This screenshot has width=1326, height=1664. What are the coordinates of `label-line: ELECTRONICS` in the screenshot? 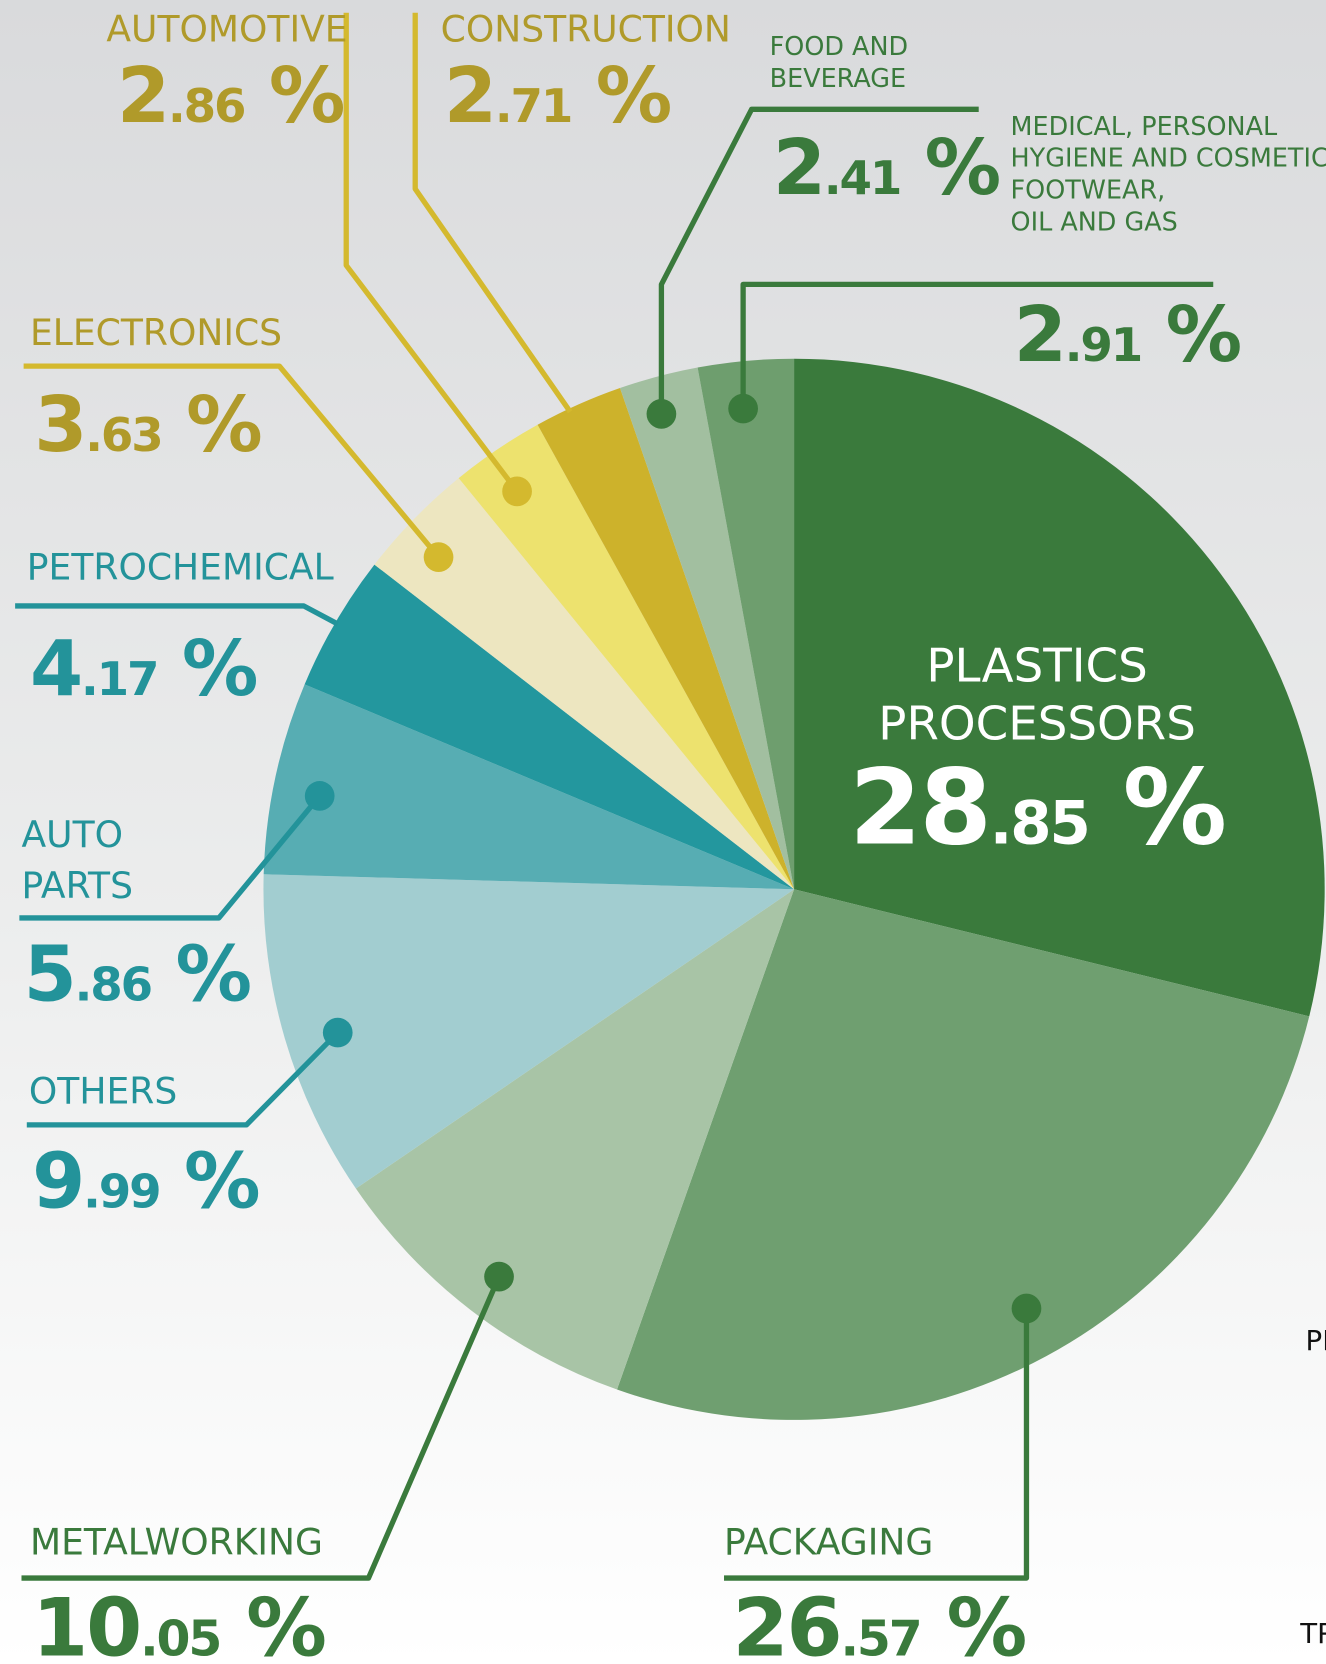 It's located at (156, 333).